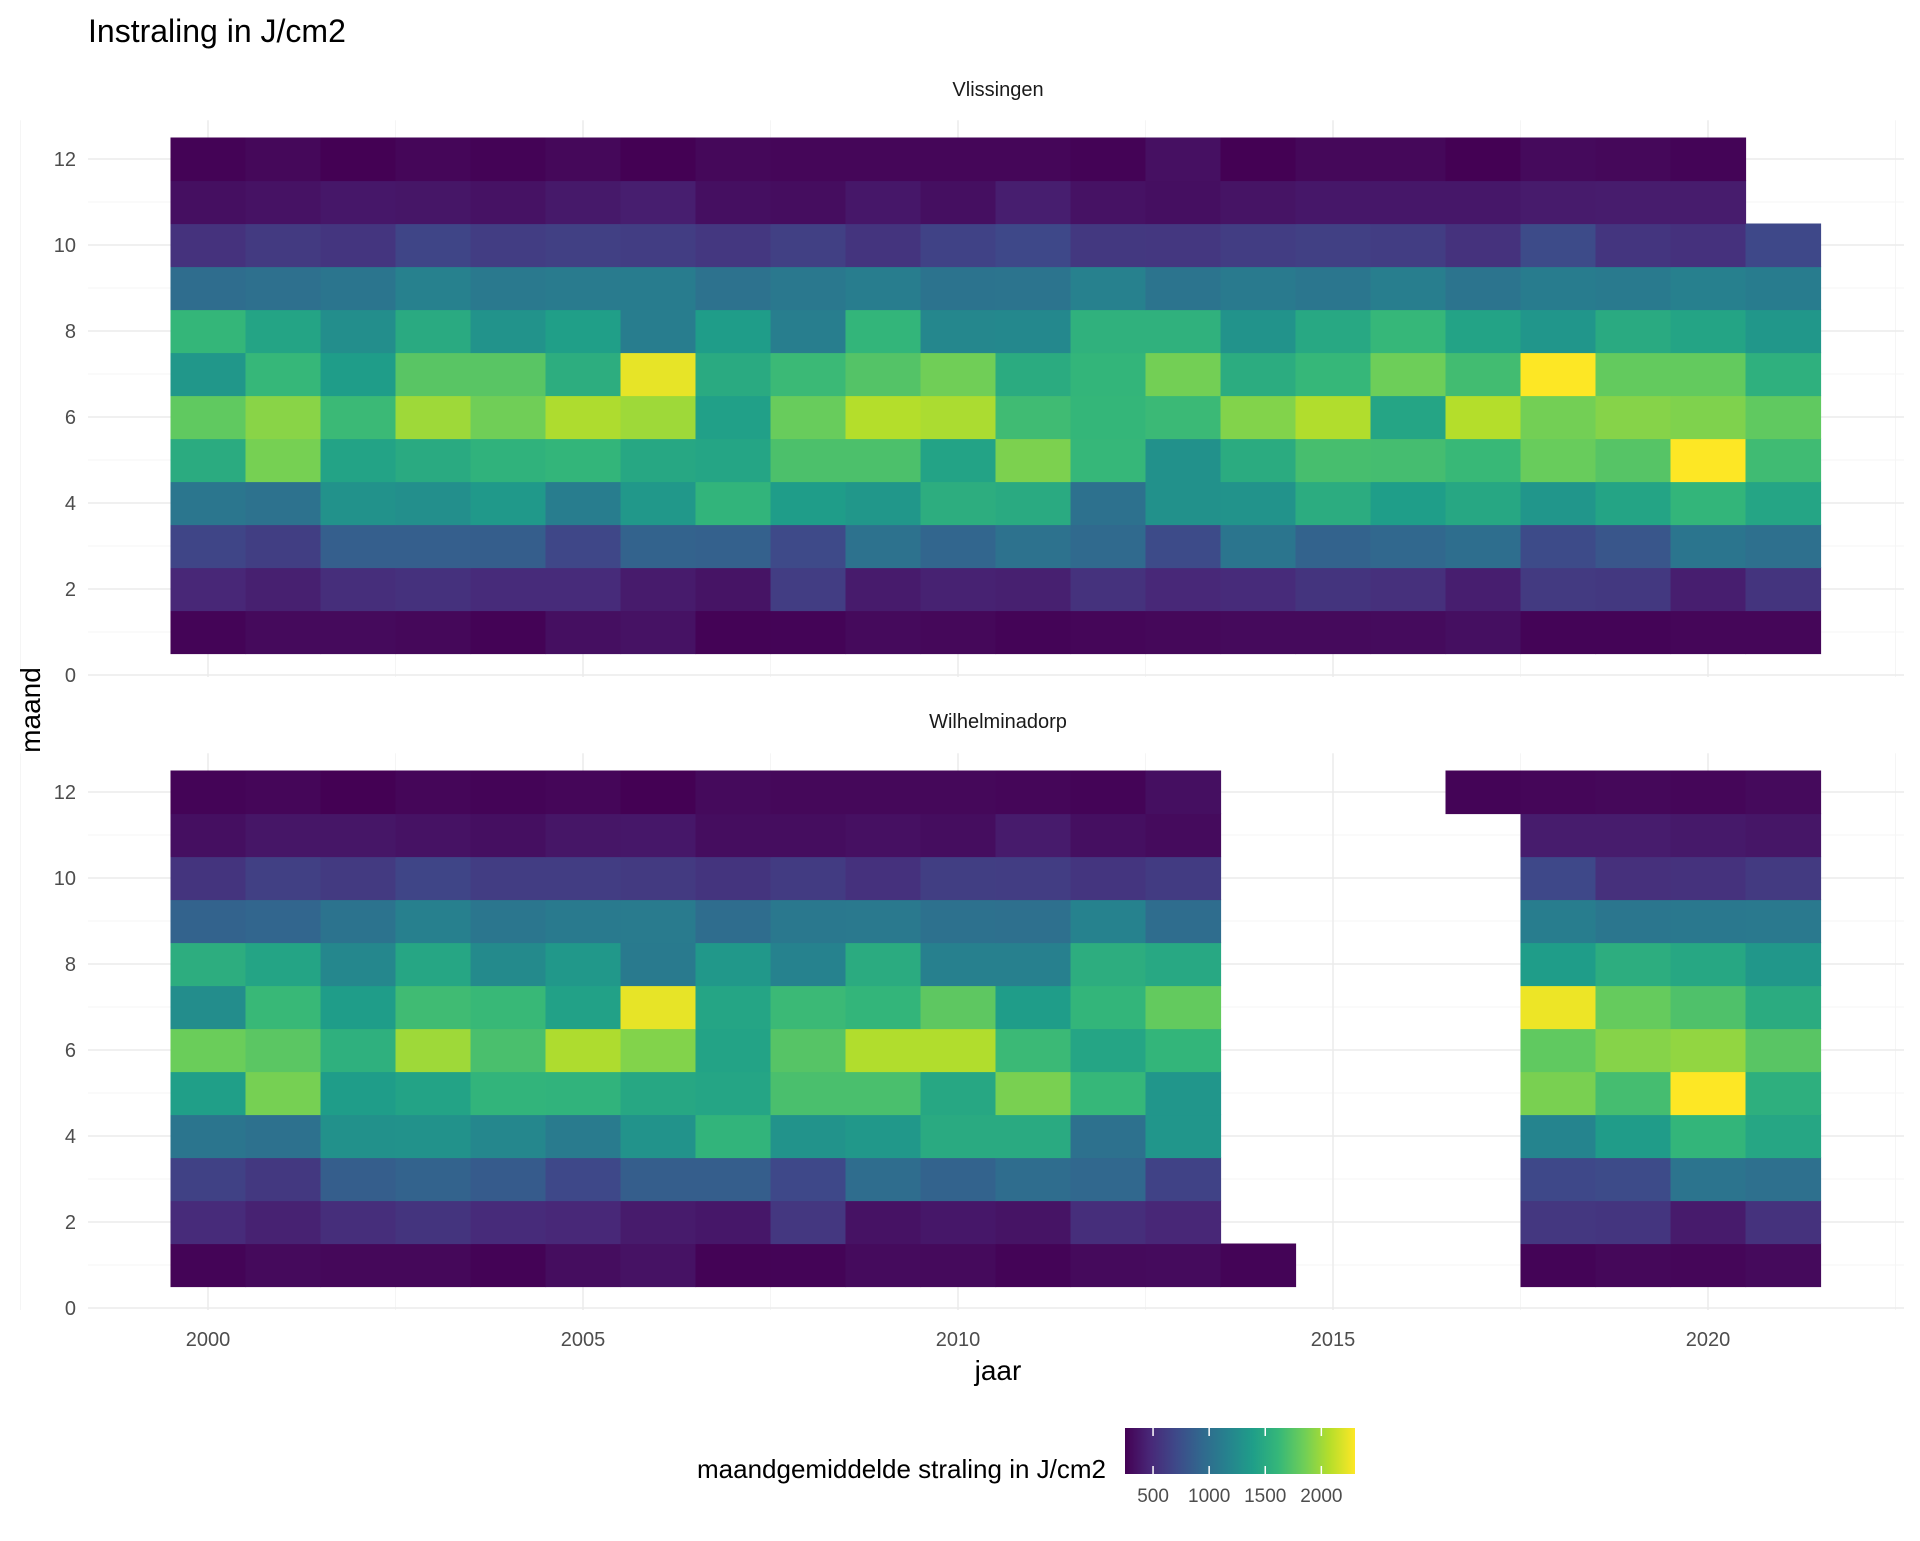  I want to click on y-tick-label: 2, so click(70, 1223).